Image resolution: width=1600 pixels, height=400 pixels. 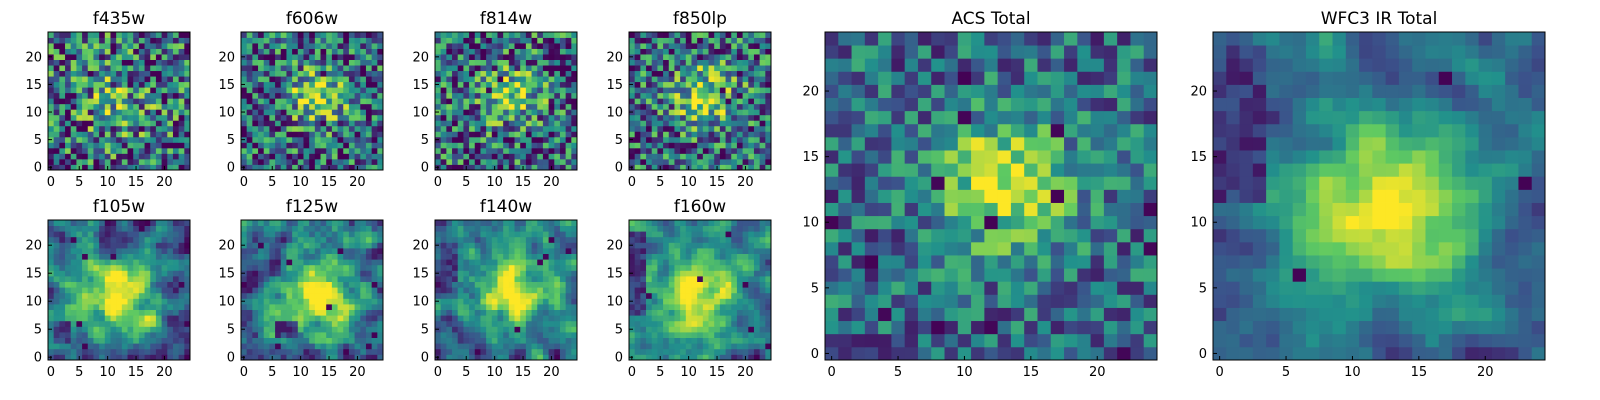 I want to click on panel-title: f140w, so click(x=506, y=207).